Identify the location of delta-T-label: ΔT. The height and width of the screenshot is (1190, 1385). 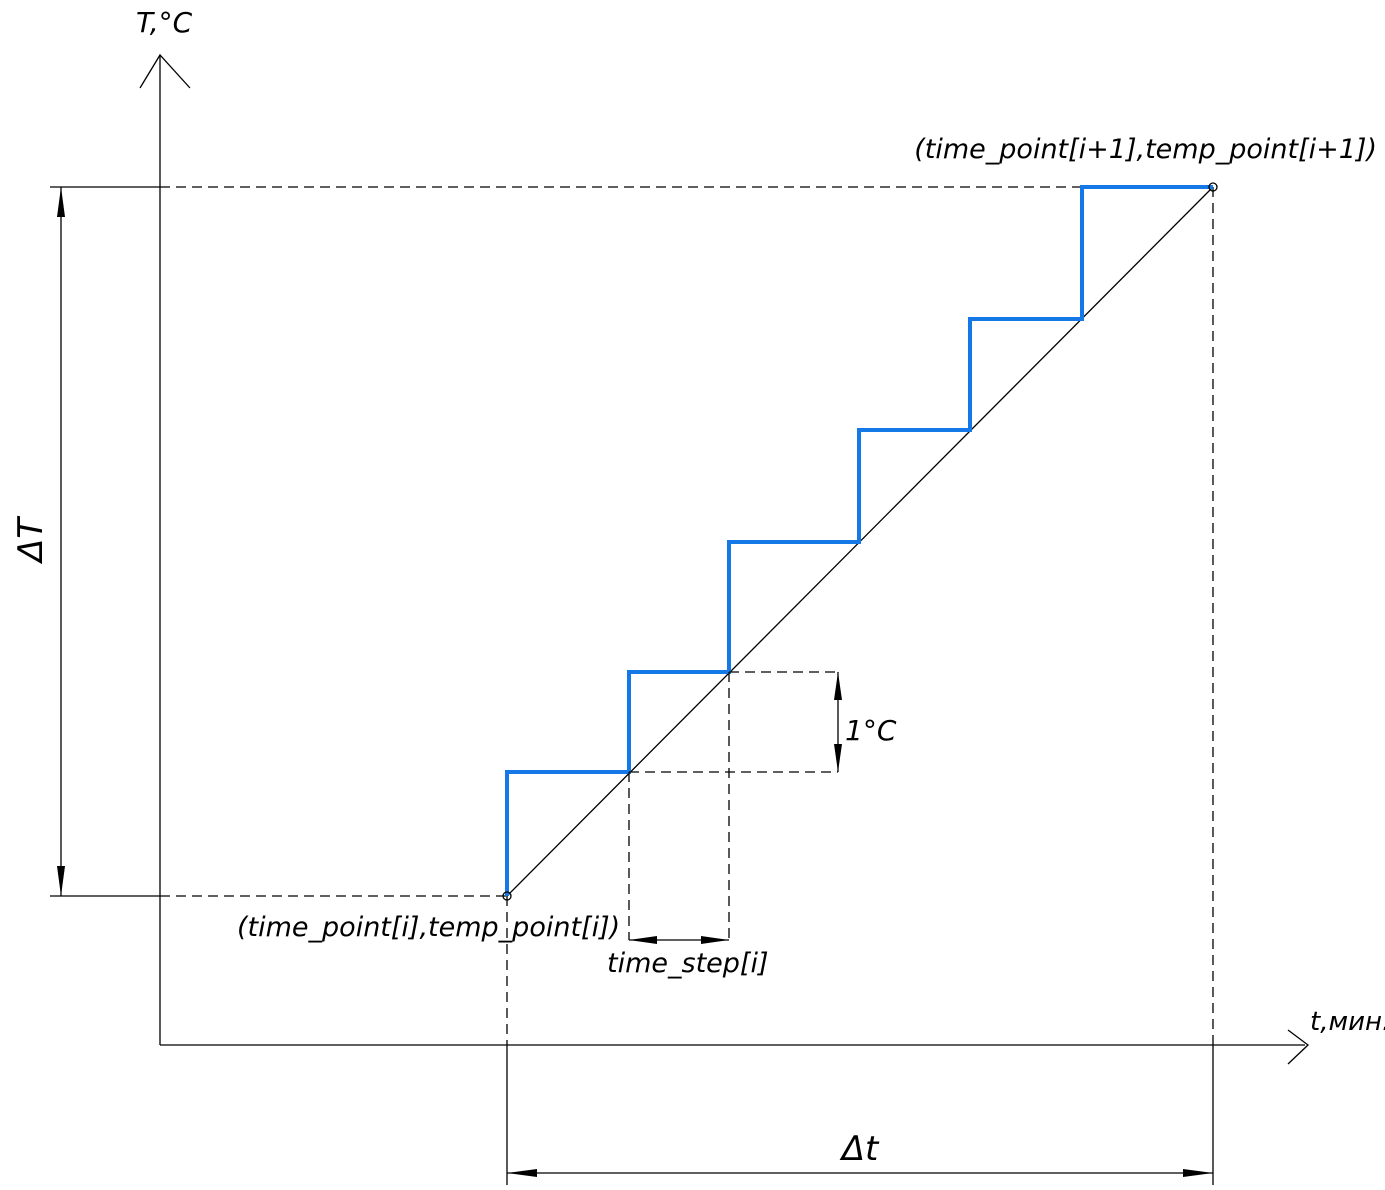
(31, 540).